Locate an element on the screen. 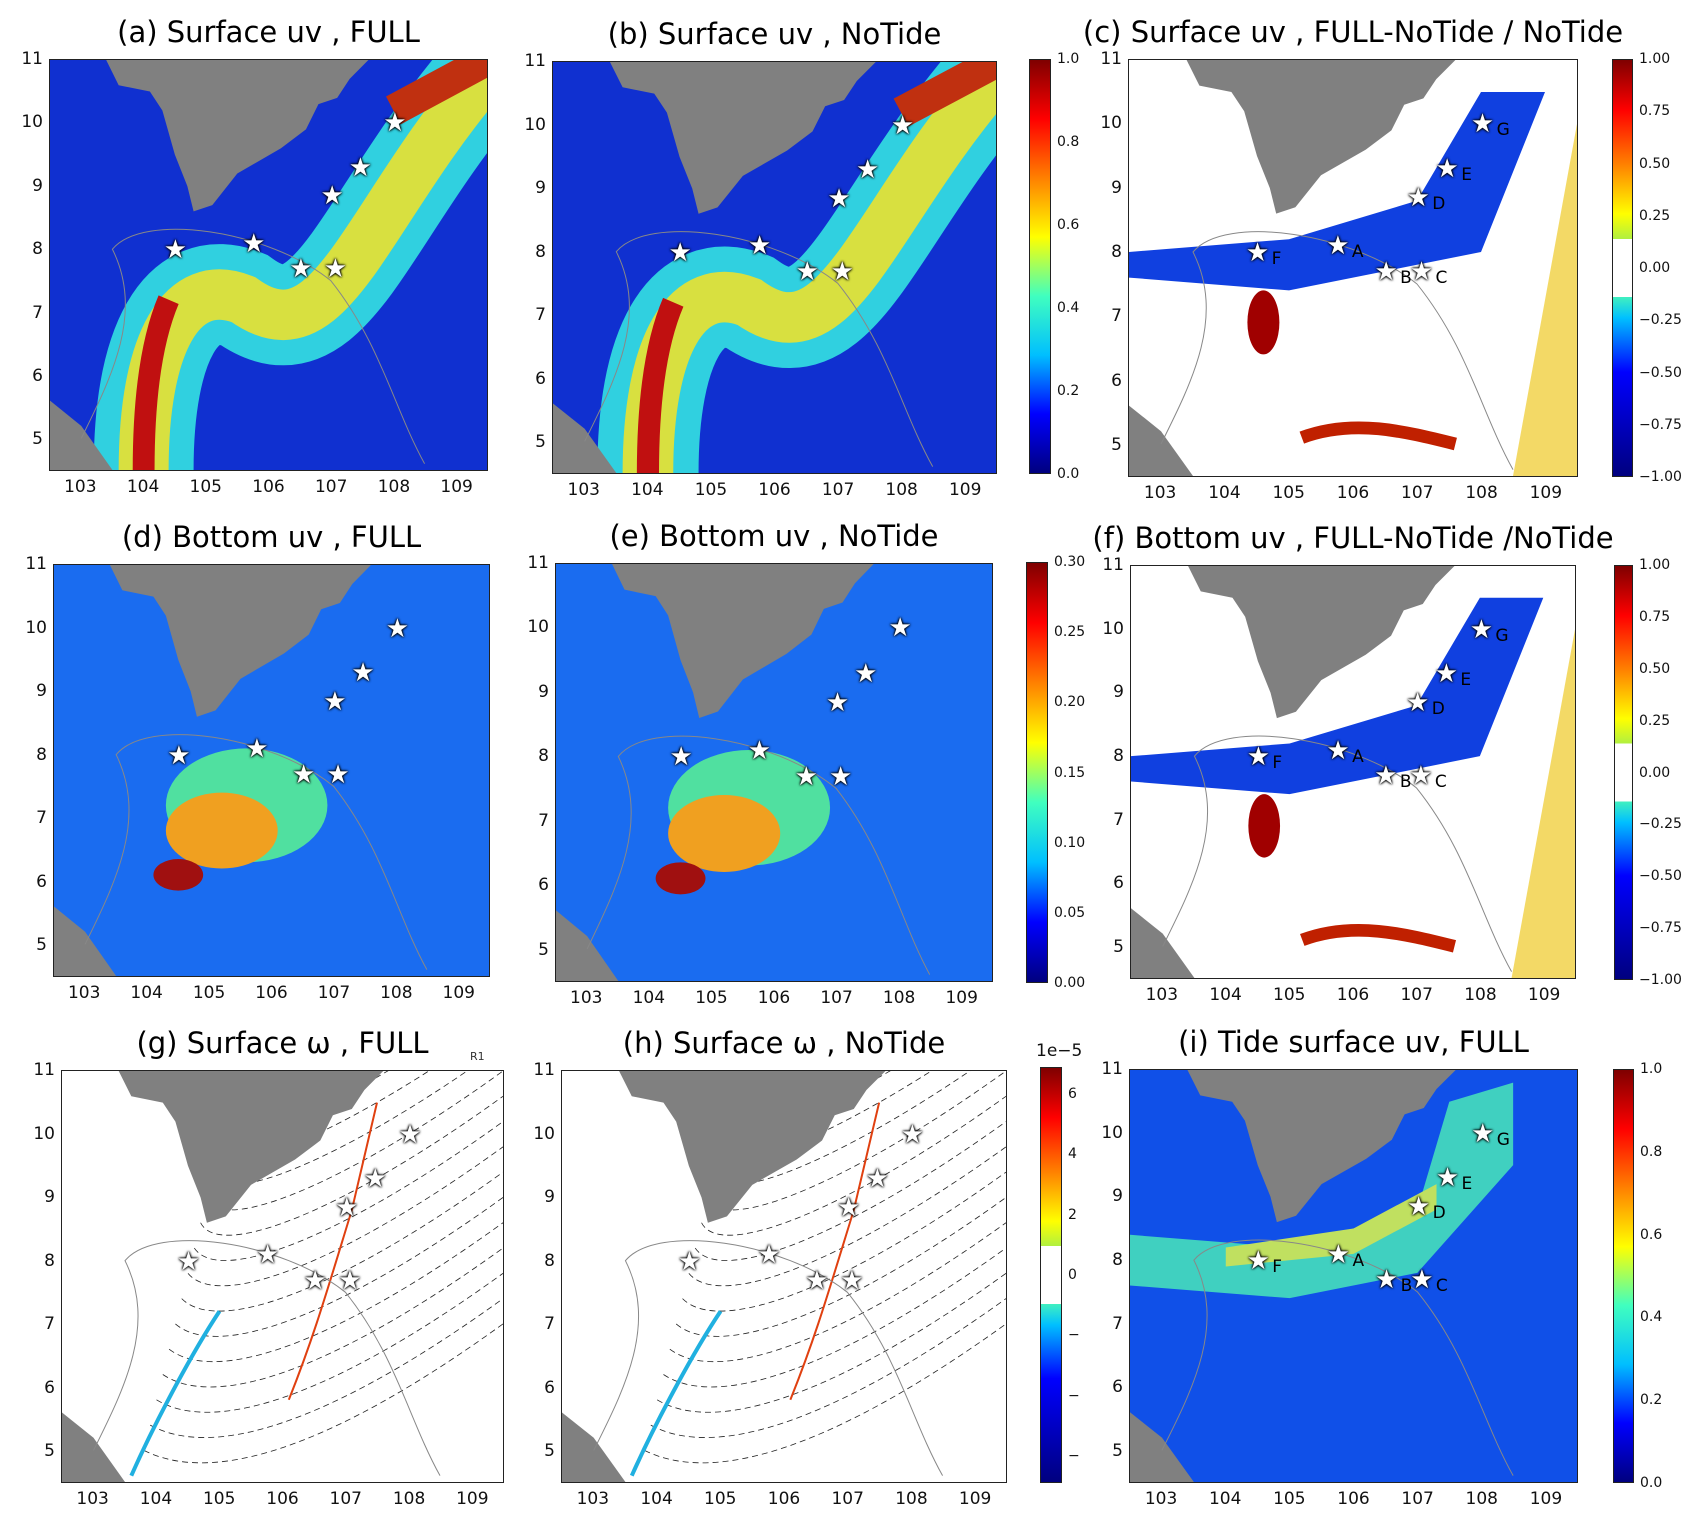 The image size is (1707, 1528). colorbar-tick-label: − is located at coordinates (1074, 1455).